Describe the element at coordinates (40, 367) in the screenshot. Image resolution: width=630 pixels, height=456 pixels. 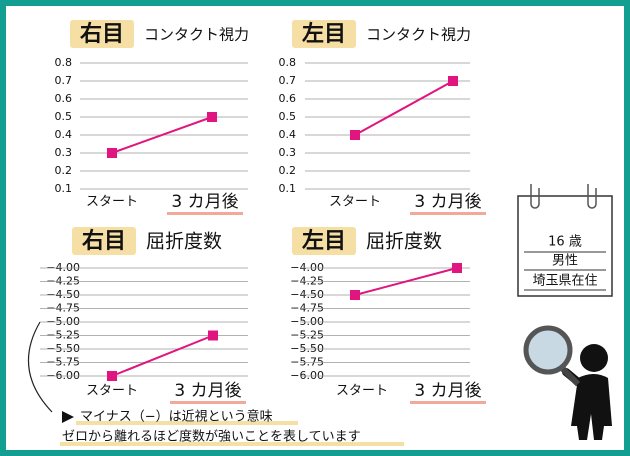
I see `note-arrow` at that location.